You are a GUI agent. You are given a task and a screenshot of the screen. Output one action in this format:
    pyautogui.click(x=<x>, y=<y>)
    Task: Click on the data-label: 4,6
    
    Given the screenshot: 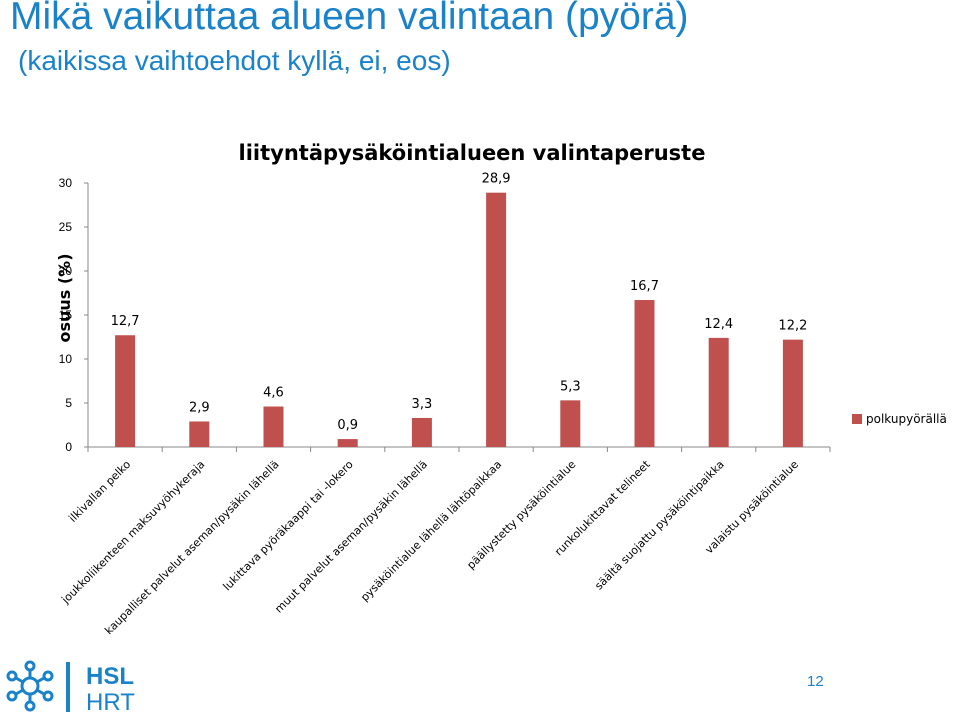 What is the action you would take?
    pyautogui.click(x=273, y=393)
    